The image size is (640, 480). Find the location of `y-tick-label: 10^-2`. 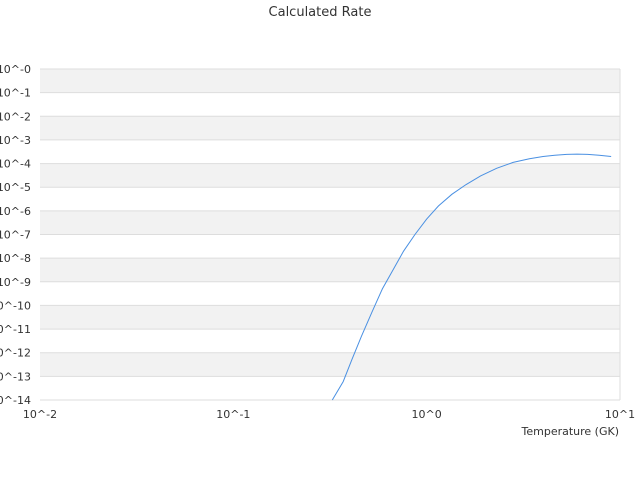

y-tick-label: 10^-2 is located at coordinates (15, 116).